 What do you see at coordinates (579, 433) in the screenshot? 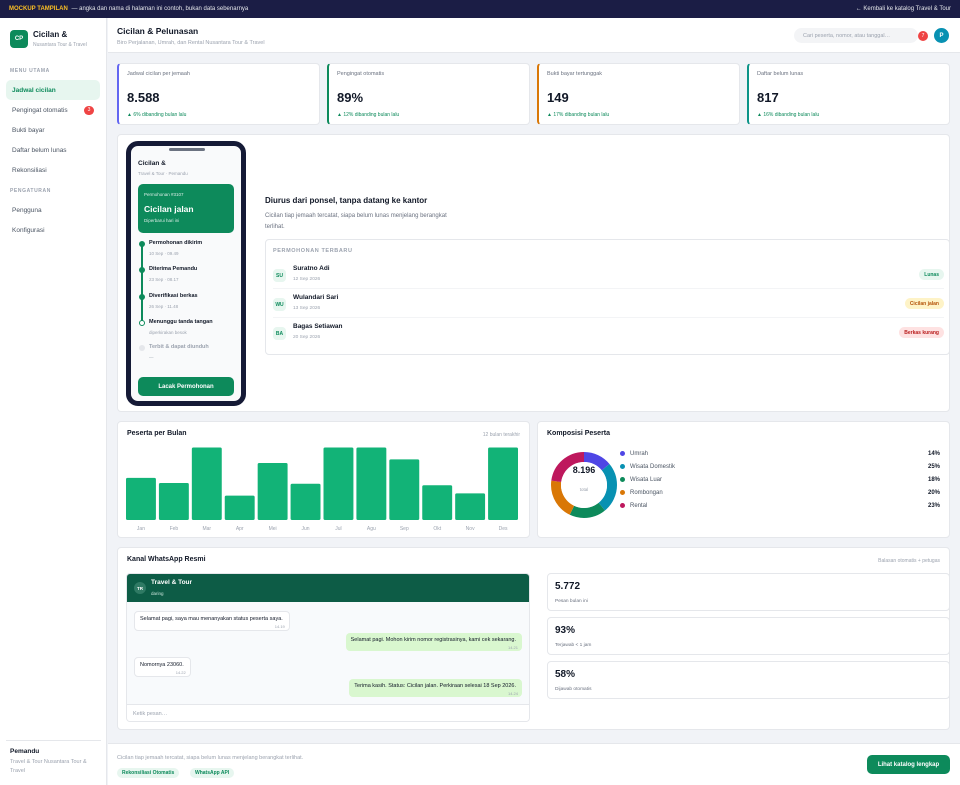
I see `chart-title: Komposisi Peserta` at bounding box center [579, 433].